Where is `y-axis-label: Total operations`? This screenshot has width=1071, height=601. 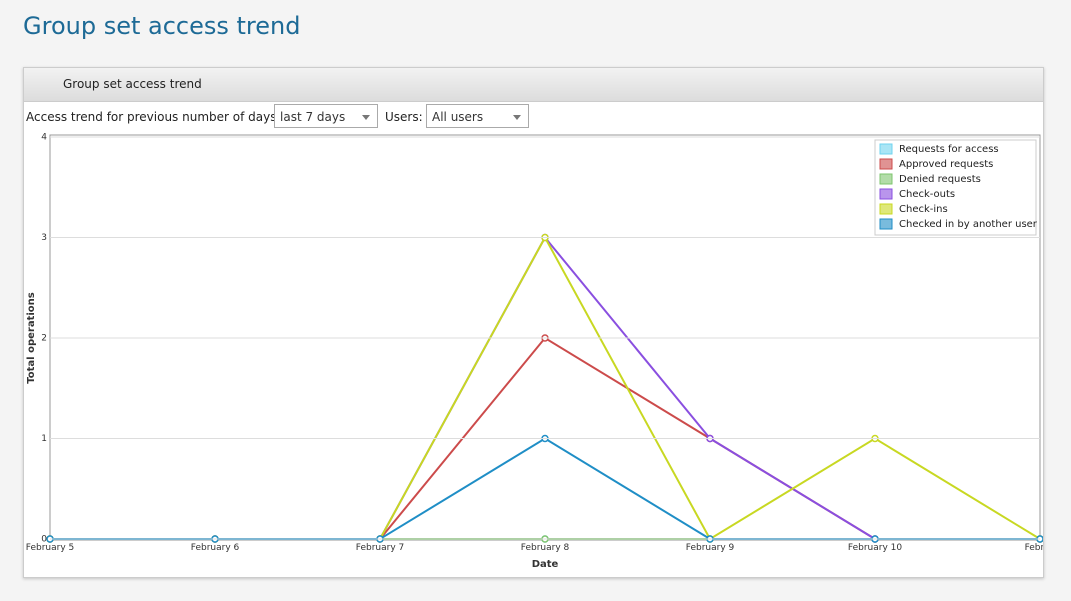 y-axis-label: Total operations is located at coordinates (31, 337).